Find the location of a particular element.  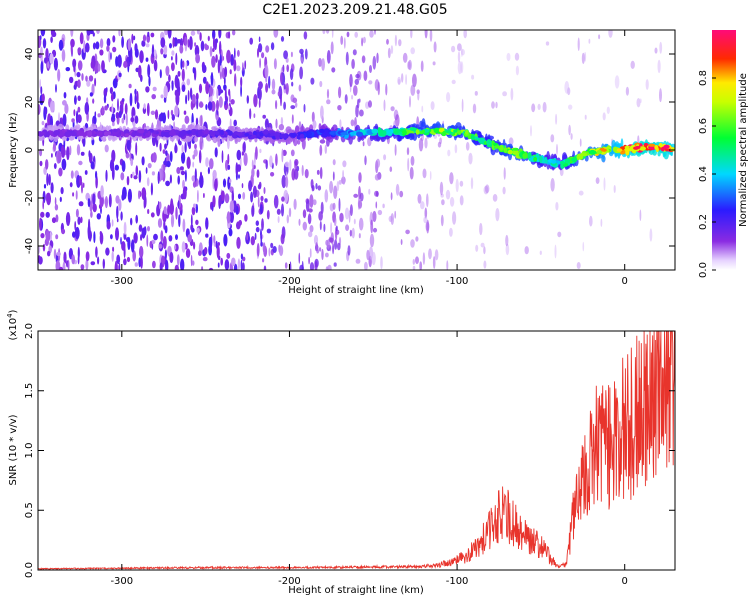

x-tick-label: 0 is located at coordinates (625, 581).